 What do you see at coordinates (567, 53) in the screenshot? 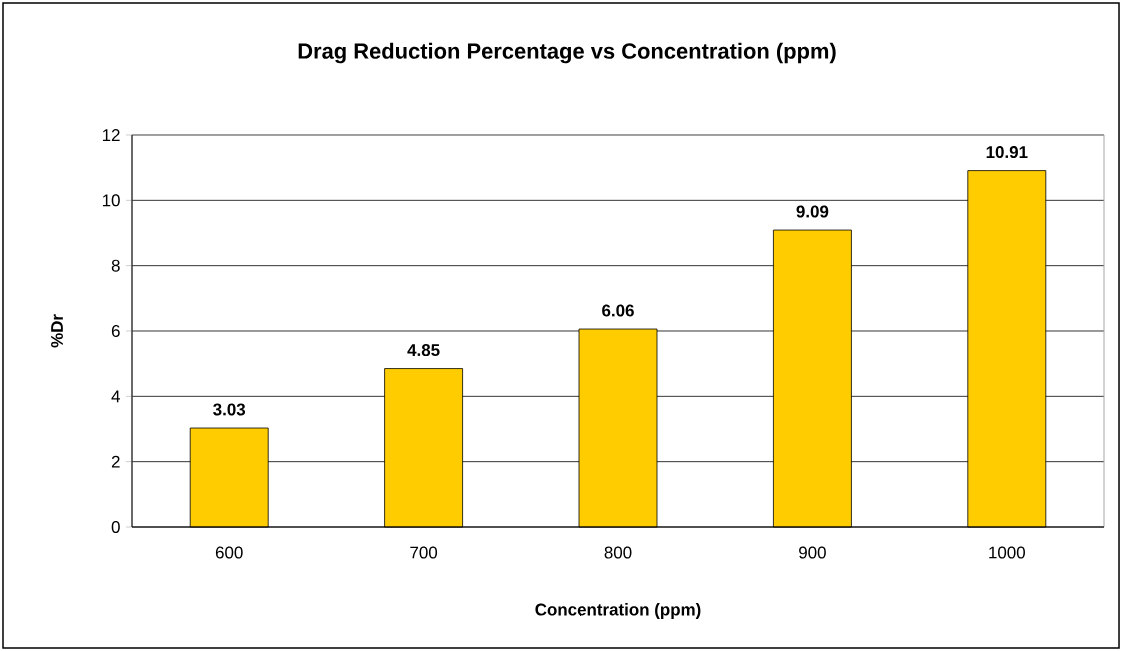
I see `chart-title: Drag Reduction Percentage vs Concentration (ppm)` at bounding box center [567, 53].